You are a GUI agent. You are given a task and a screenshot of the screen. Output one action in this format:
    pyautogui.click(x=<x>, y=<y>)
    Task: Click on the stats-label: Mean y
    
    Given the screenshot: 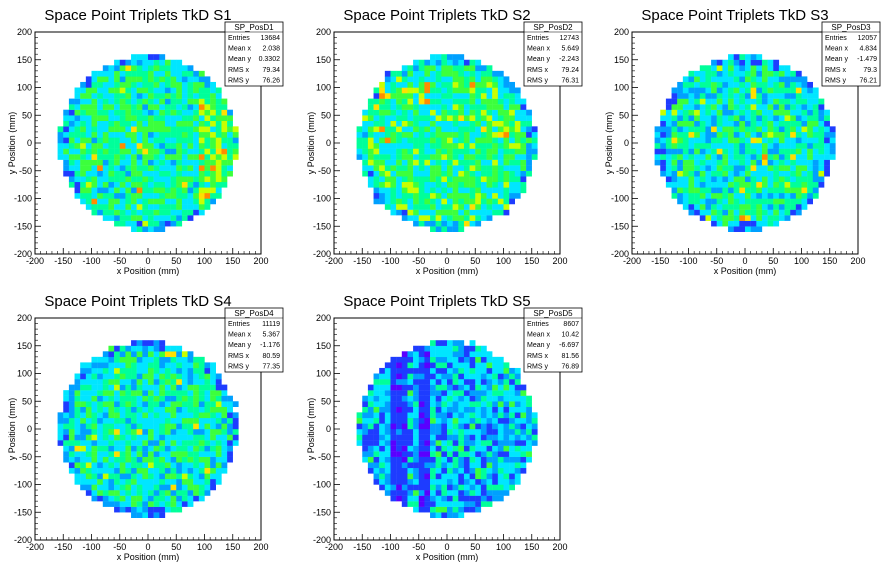 What is the action you would take?
    pyautogui.click(x=836, y=59)
    